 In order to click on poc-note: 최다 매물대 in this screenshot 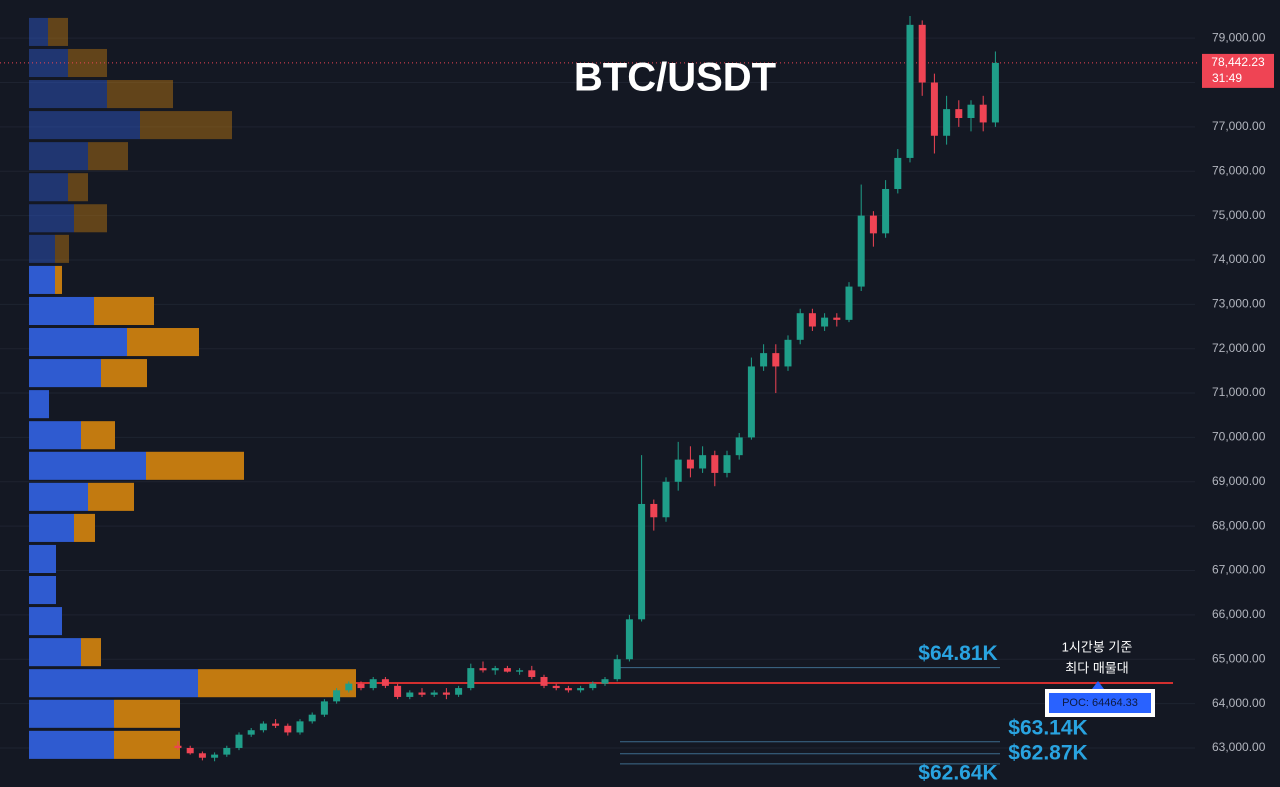, I will do `click(1096, 667)`.